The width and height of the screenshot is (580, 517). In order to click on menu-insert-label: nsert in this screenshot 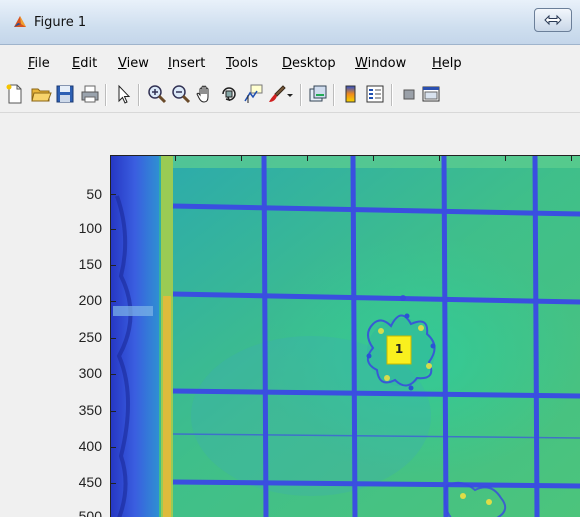, I will do `click(188, 63)`.